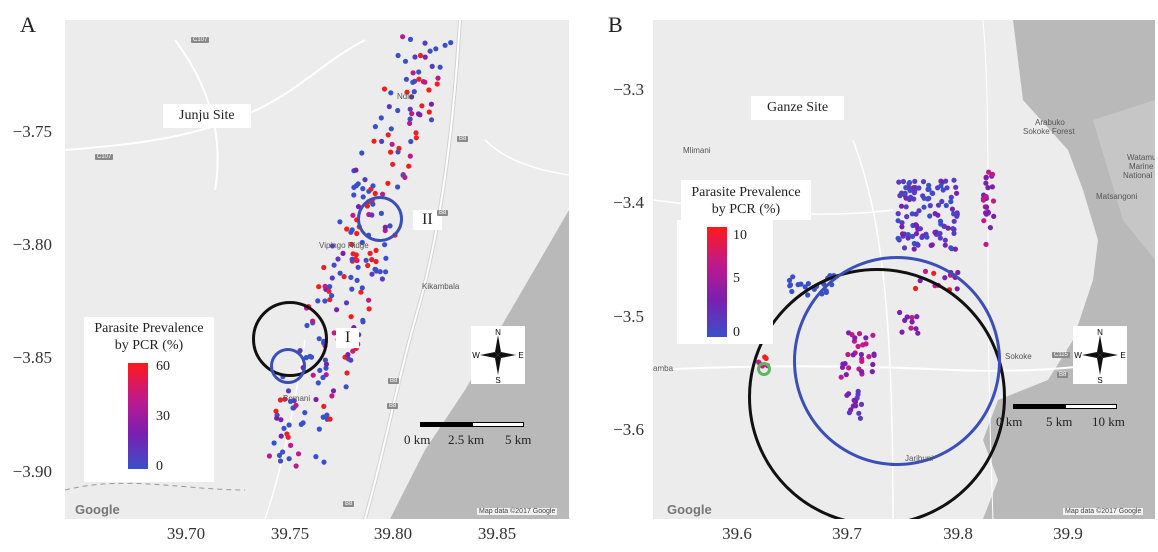  Describe the element at coordinates (186, 533) in the screenshot. I see `panel-a-xtick: 39.70` at that location.